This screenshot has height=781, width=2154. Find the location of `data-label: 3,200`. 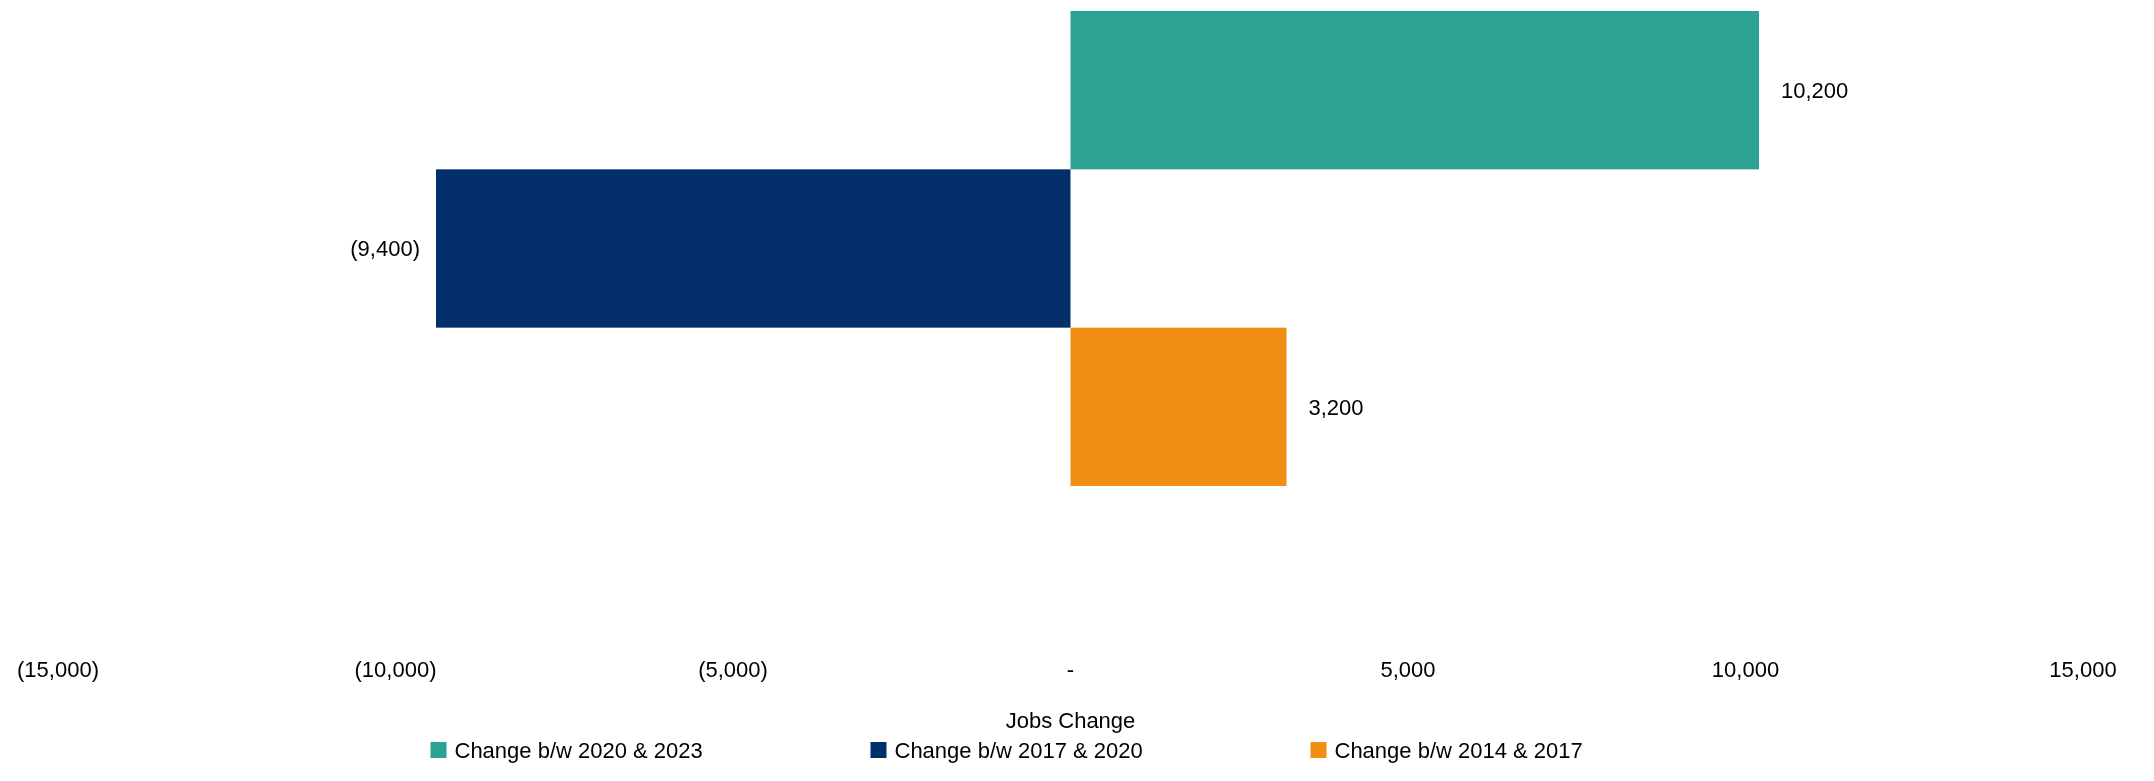

data-label: 3,200 is located at coordinates (1336, 407).